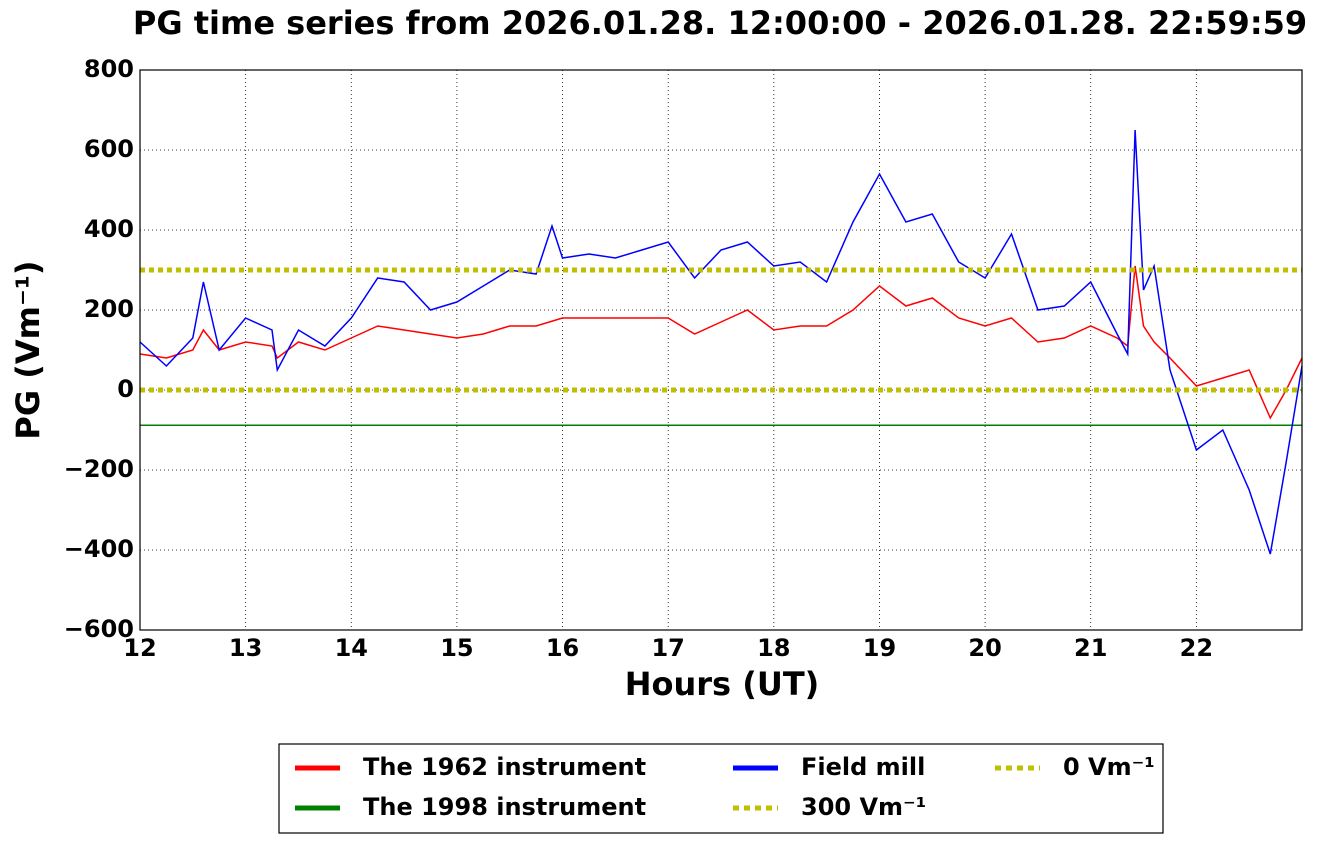 This screenshot has height=844, width=1341. What do you see at coordinates (504, 807) in the screenshot?
I see `legend-label: The 1998 instrument` at bounding box center [504, 807].